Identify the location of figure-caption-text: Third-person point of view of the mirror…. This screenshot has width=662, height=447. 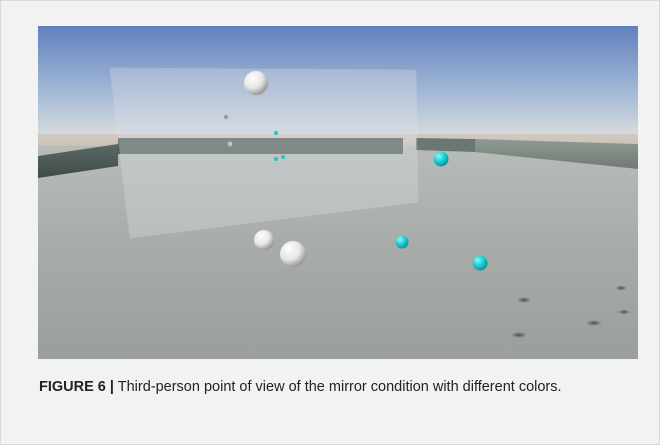
(337, 387).